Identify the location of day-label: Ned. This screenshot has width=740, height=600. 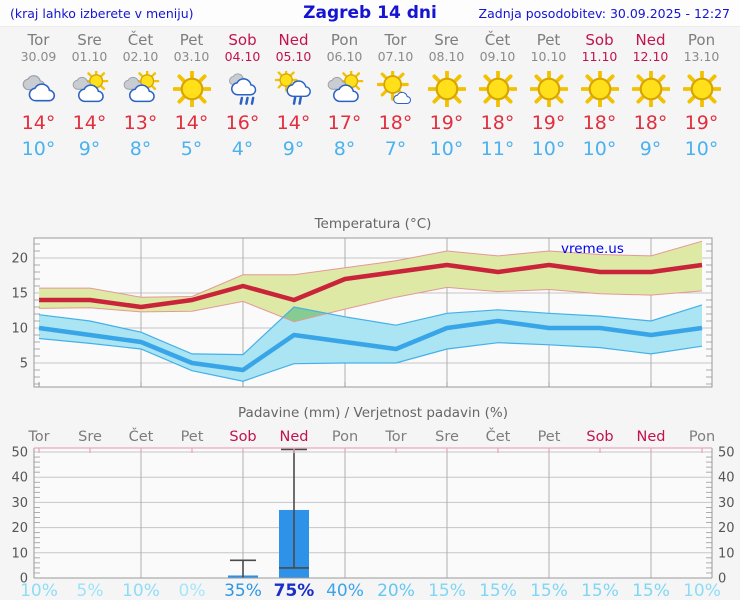
(651, 437).